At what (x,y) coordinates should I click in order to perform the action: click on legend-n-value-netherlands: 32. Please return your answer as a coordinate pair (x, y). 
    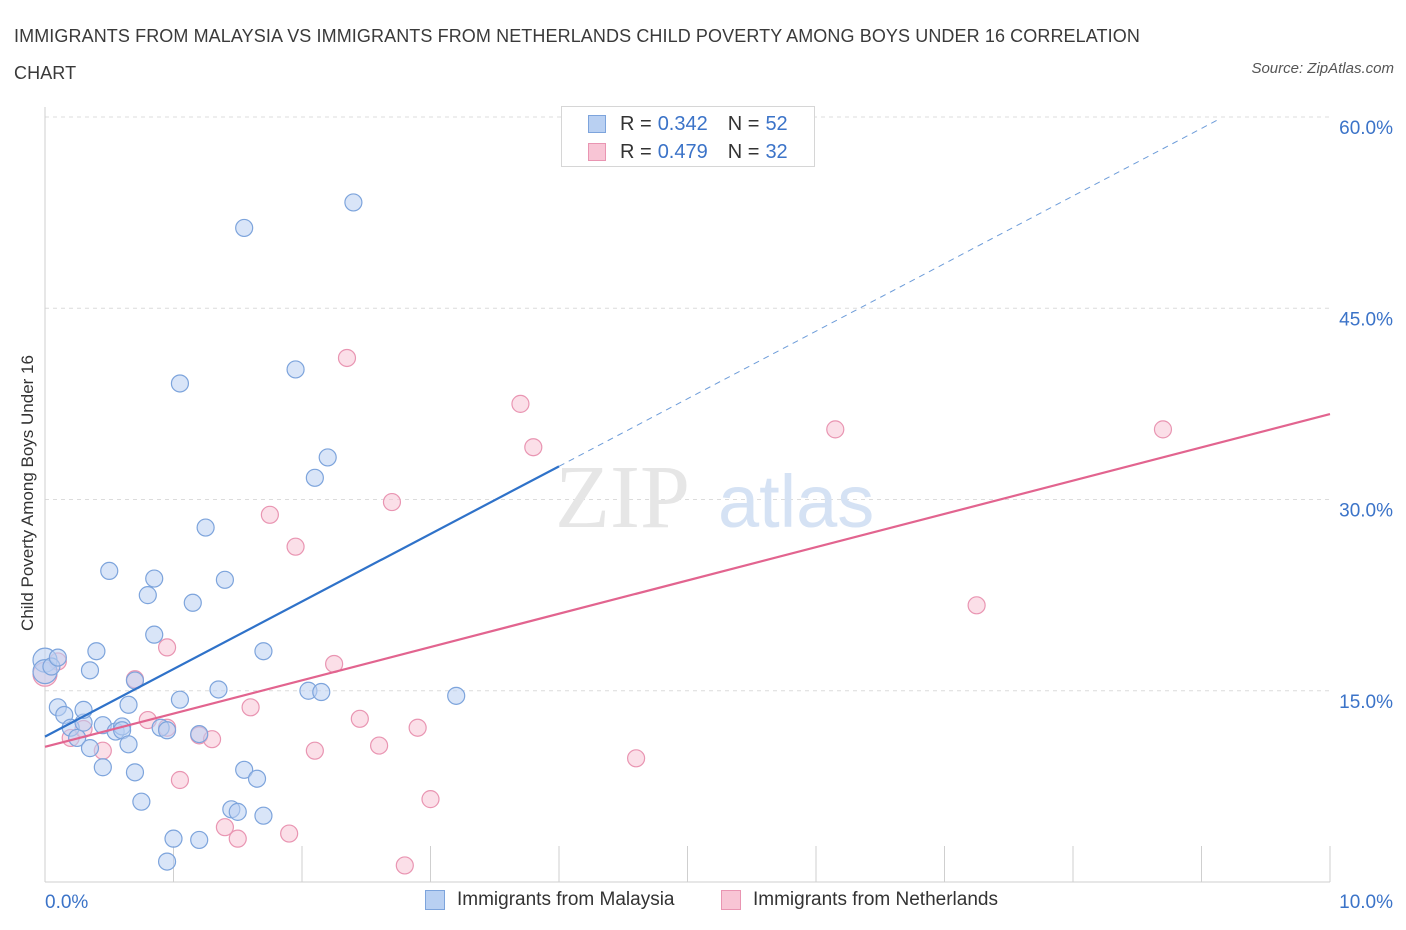
    Looking at the image, I should click on (776, 151).